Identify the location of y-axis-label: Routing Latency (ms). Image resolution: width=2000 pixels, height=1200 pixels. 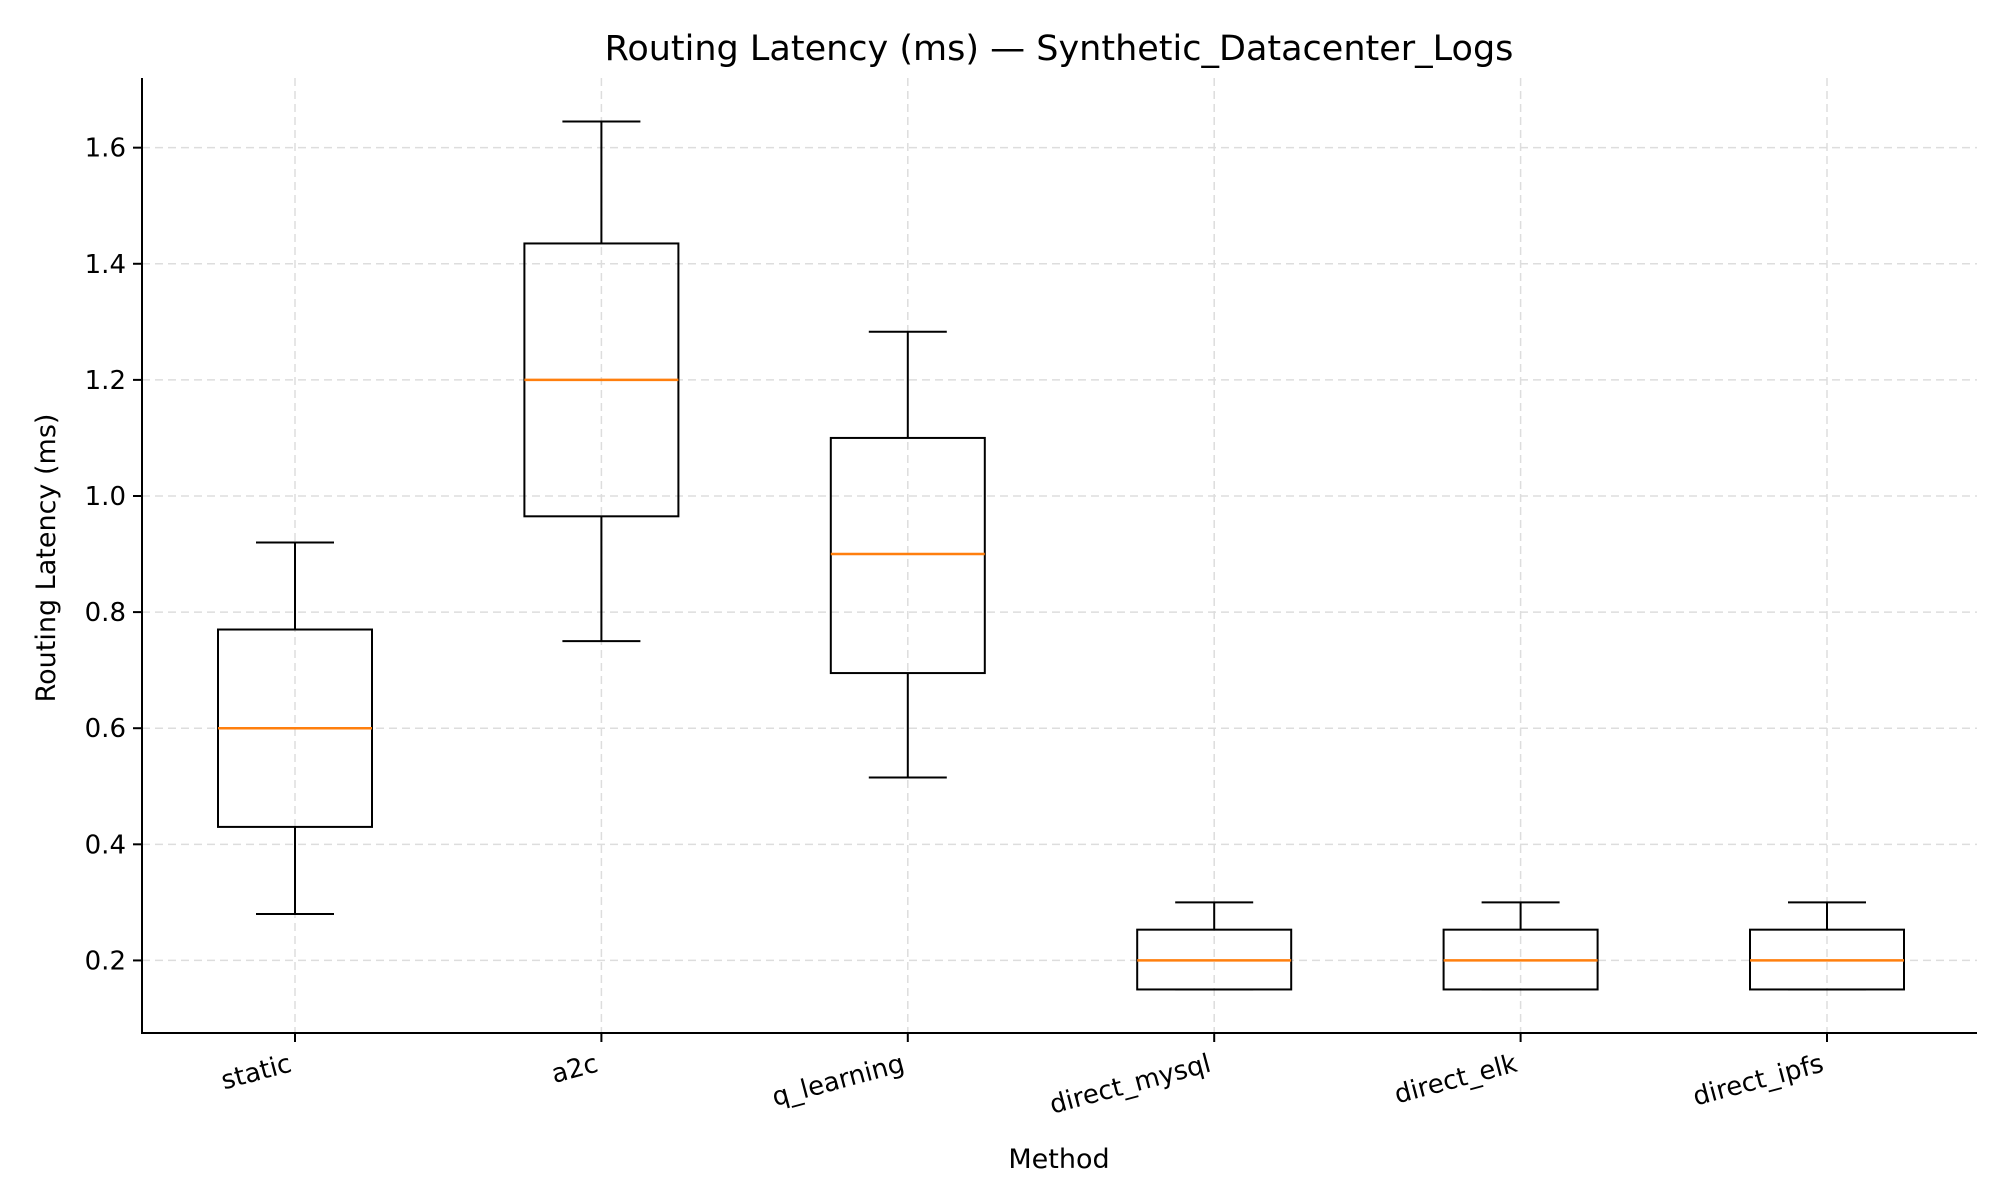
(46, 558).